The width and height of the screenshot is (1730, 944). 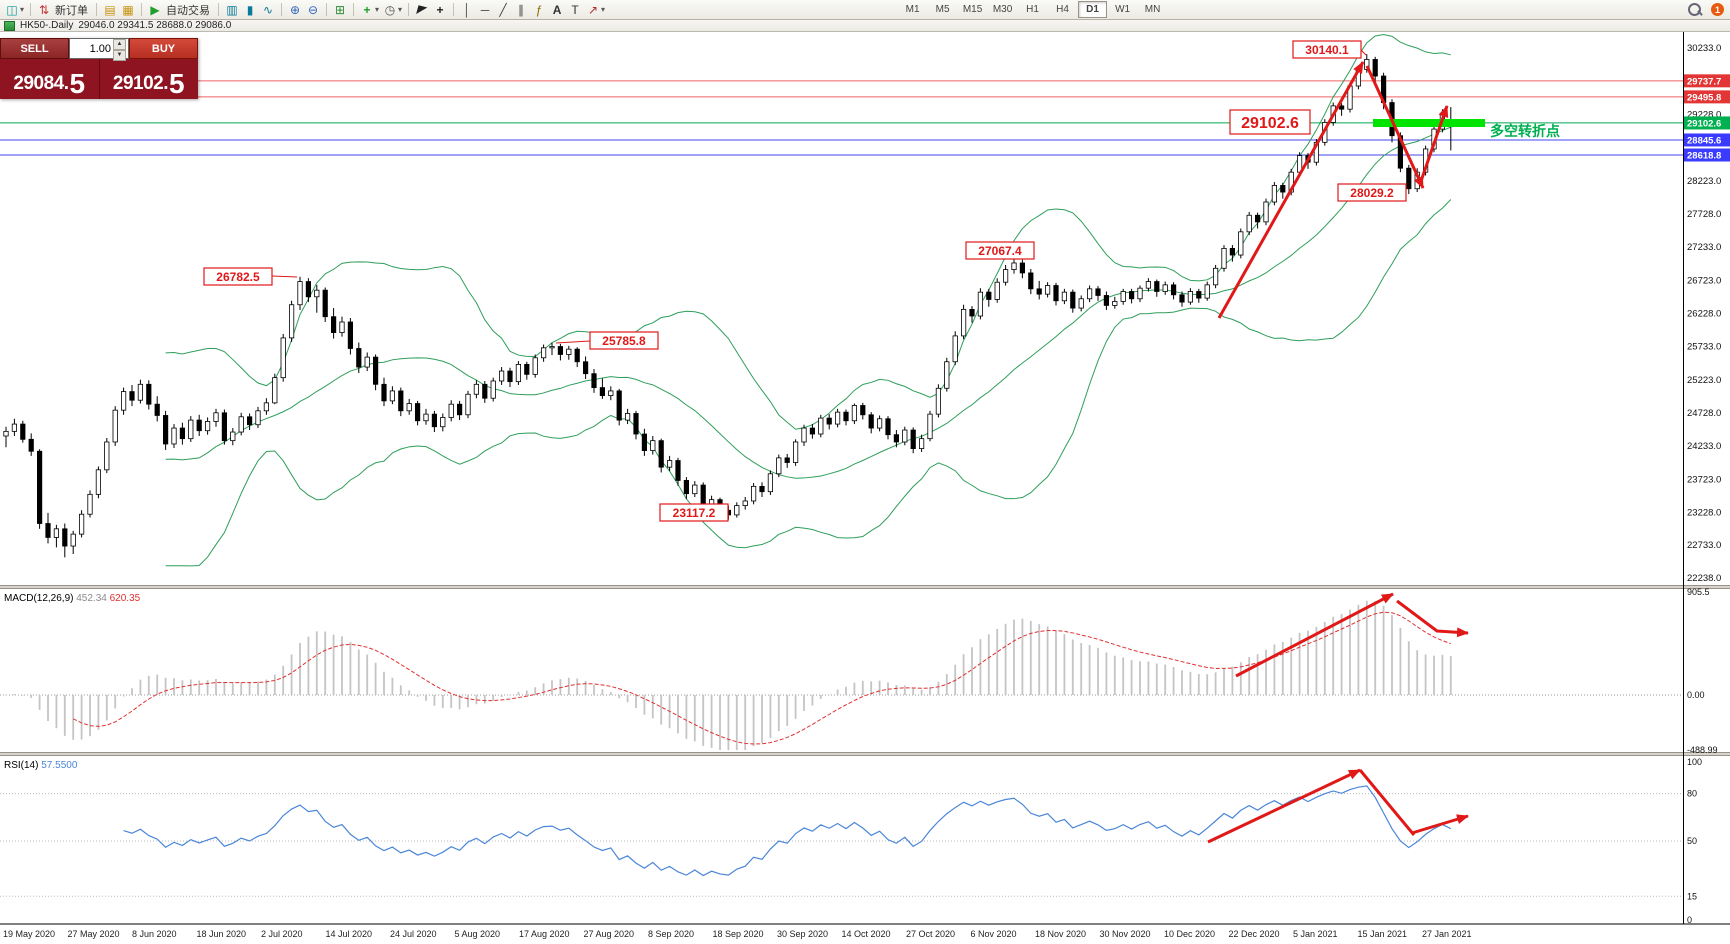 I want to click on tf-d1: D1, so click(x=1093, y=9).